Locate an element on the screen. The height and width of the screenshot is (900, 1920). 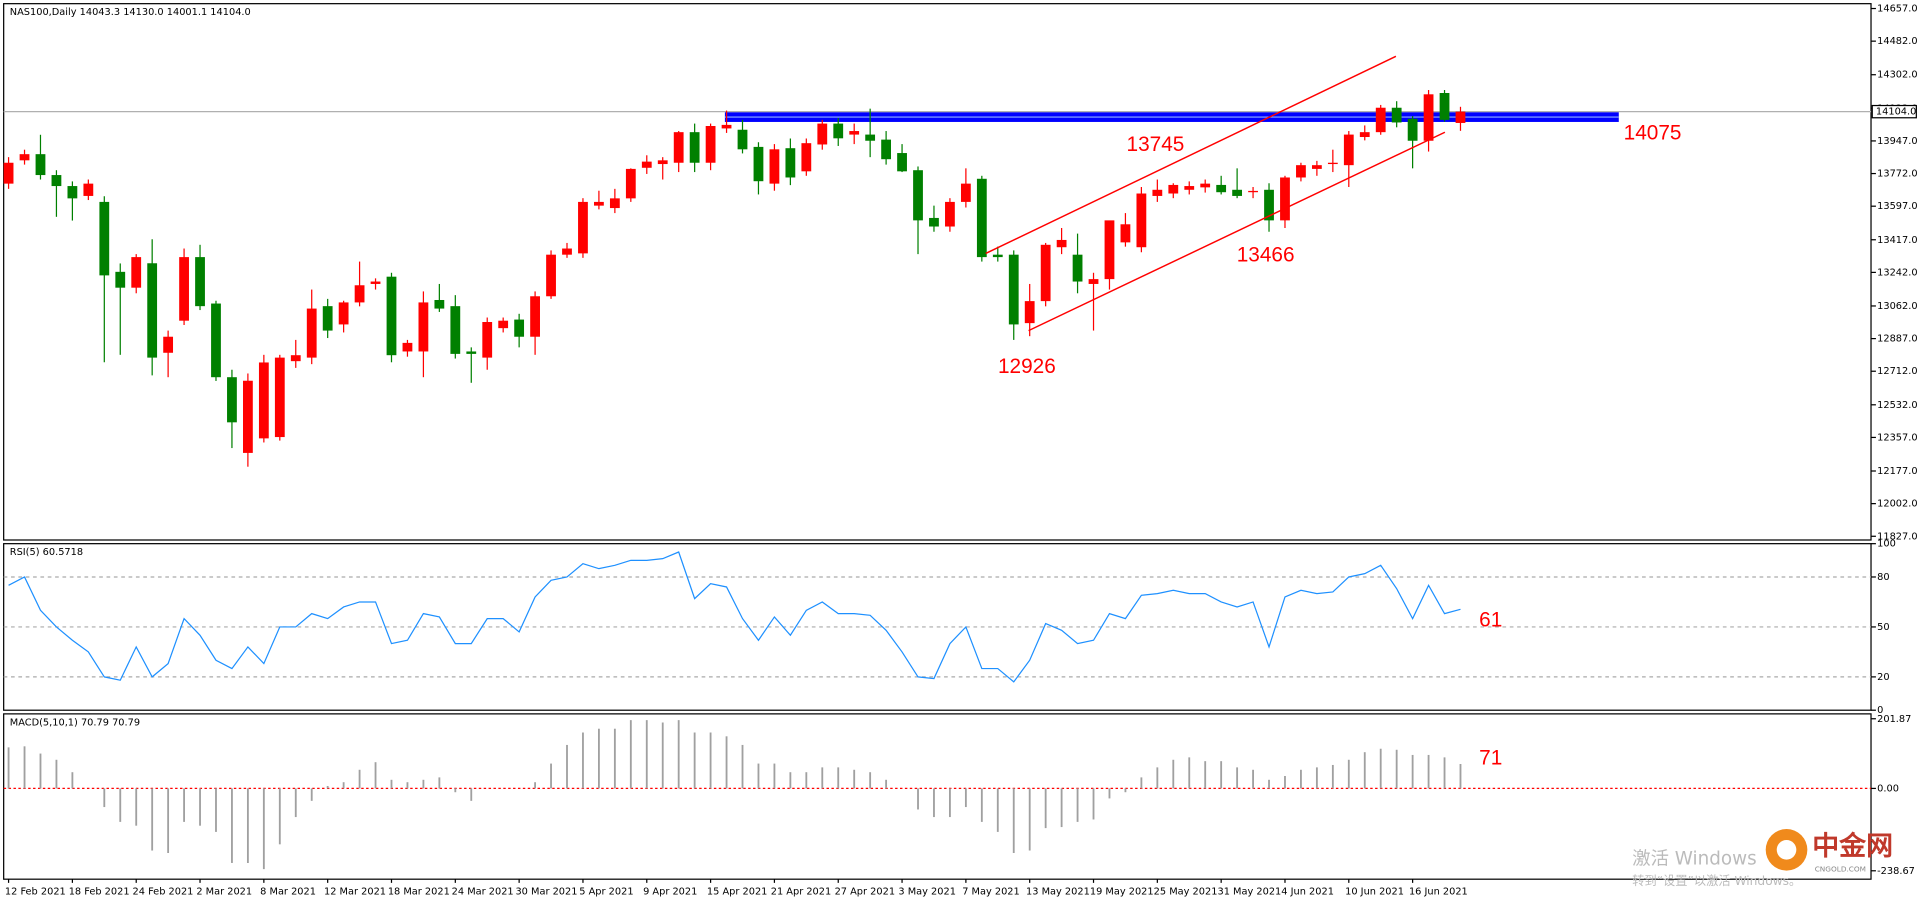
x-tick-label: 4 Jun 2021 is located at coordinates (1307, 891).